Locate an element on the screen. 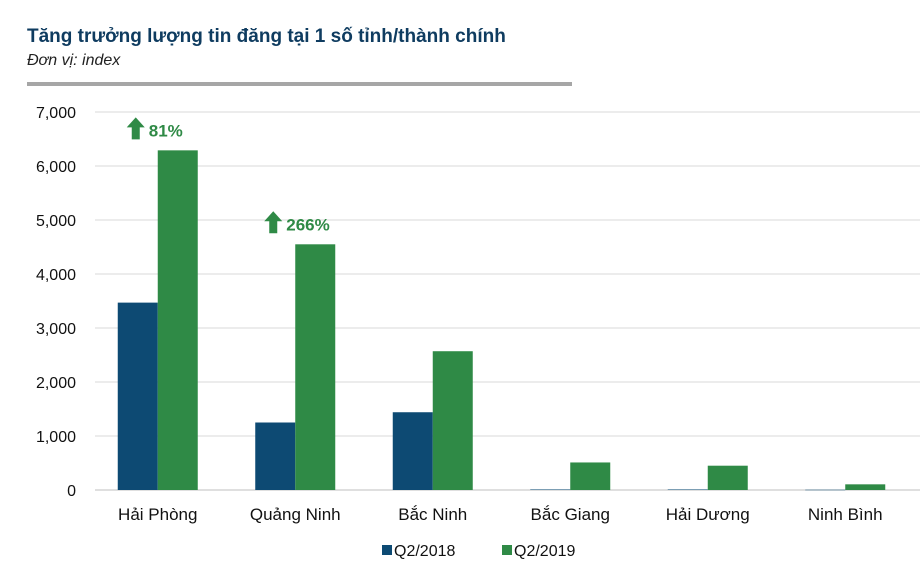  y-tick-label: 0 is located at coordinates (71, 491).